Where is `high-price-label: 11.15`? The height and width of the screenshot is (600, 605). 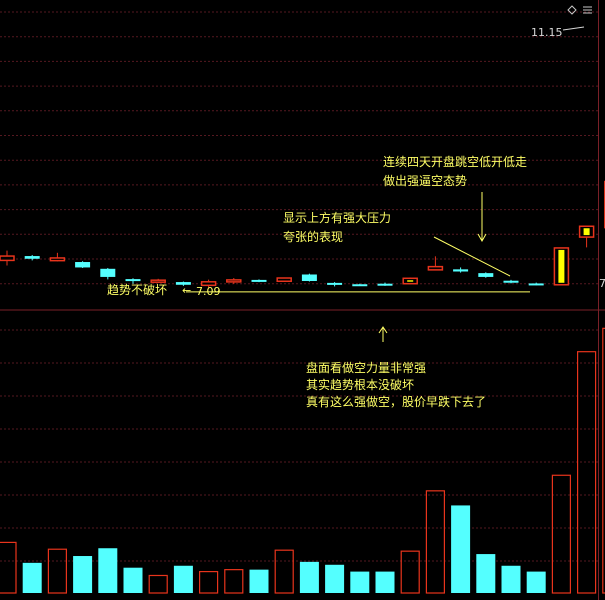 high-price-label: 11.15 is located at coordinates (547, 32).